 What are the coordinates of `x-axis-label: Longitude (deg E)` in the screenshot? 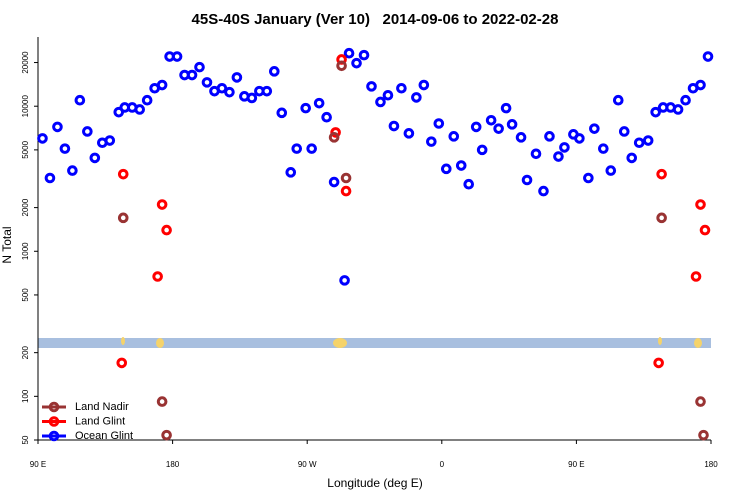 It's located at (374, 483).